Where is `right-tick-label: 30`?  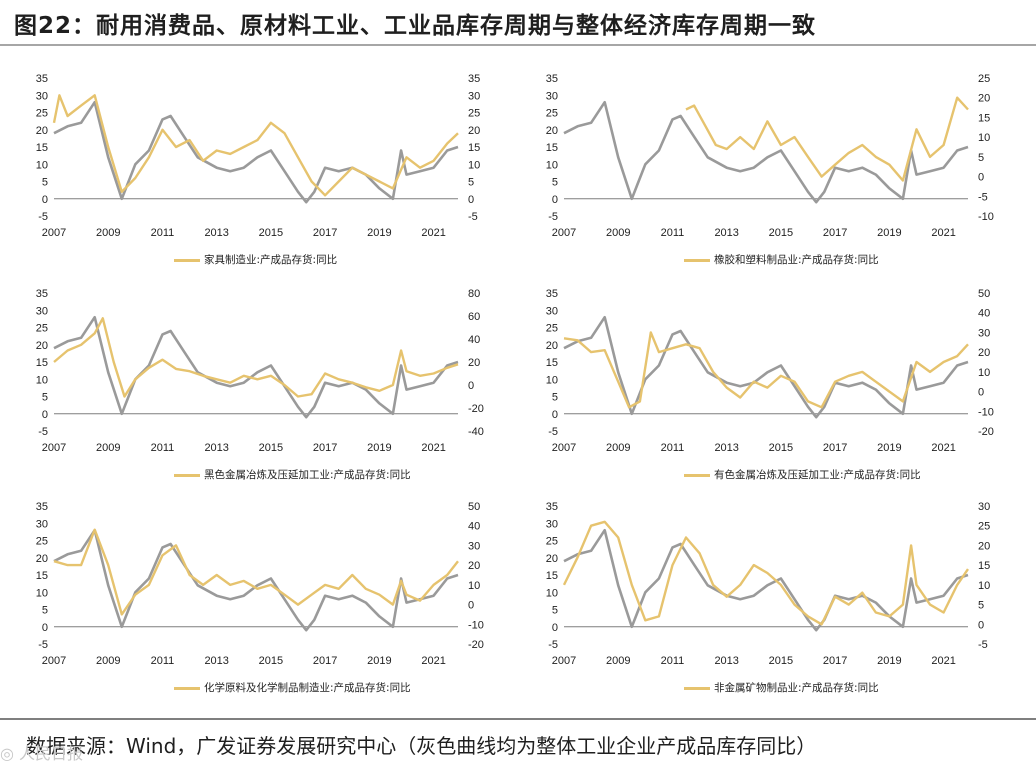 right-tick-label: 30 is located at coordinates (474, 96).